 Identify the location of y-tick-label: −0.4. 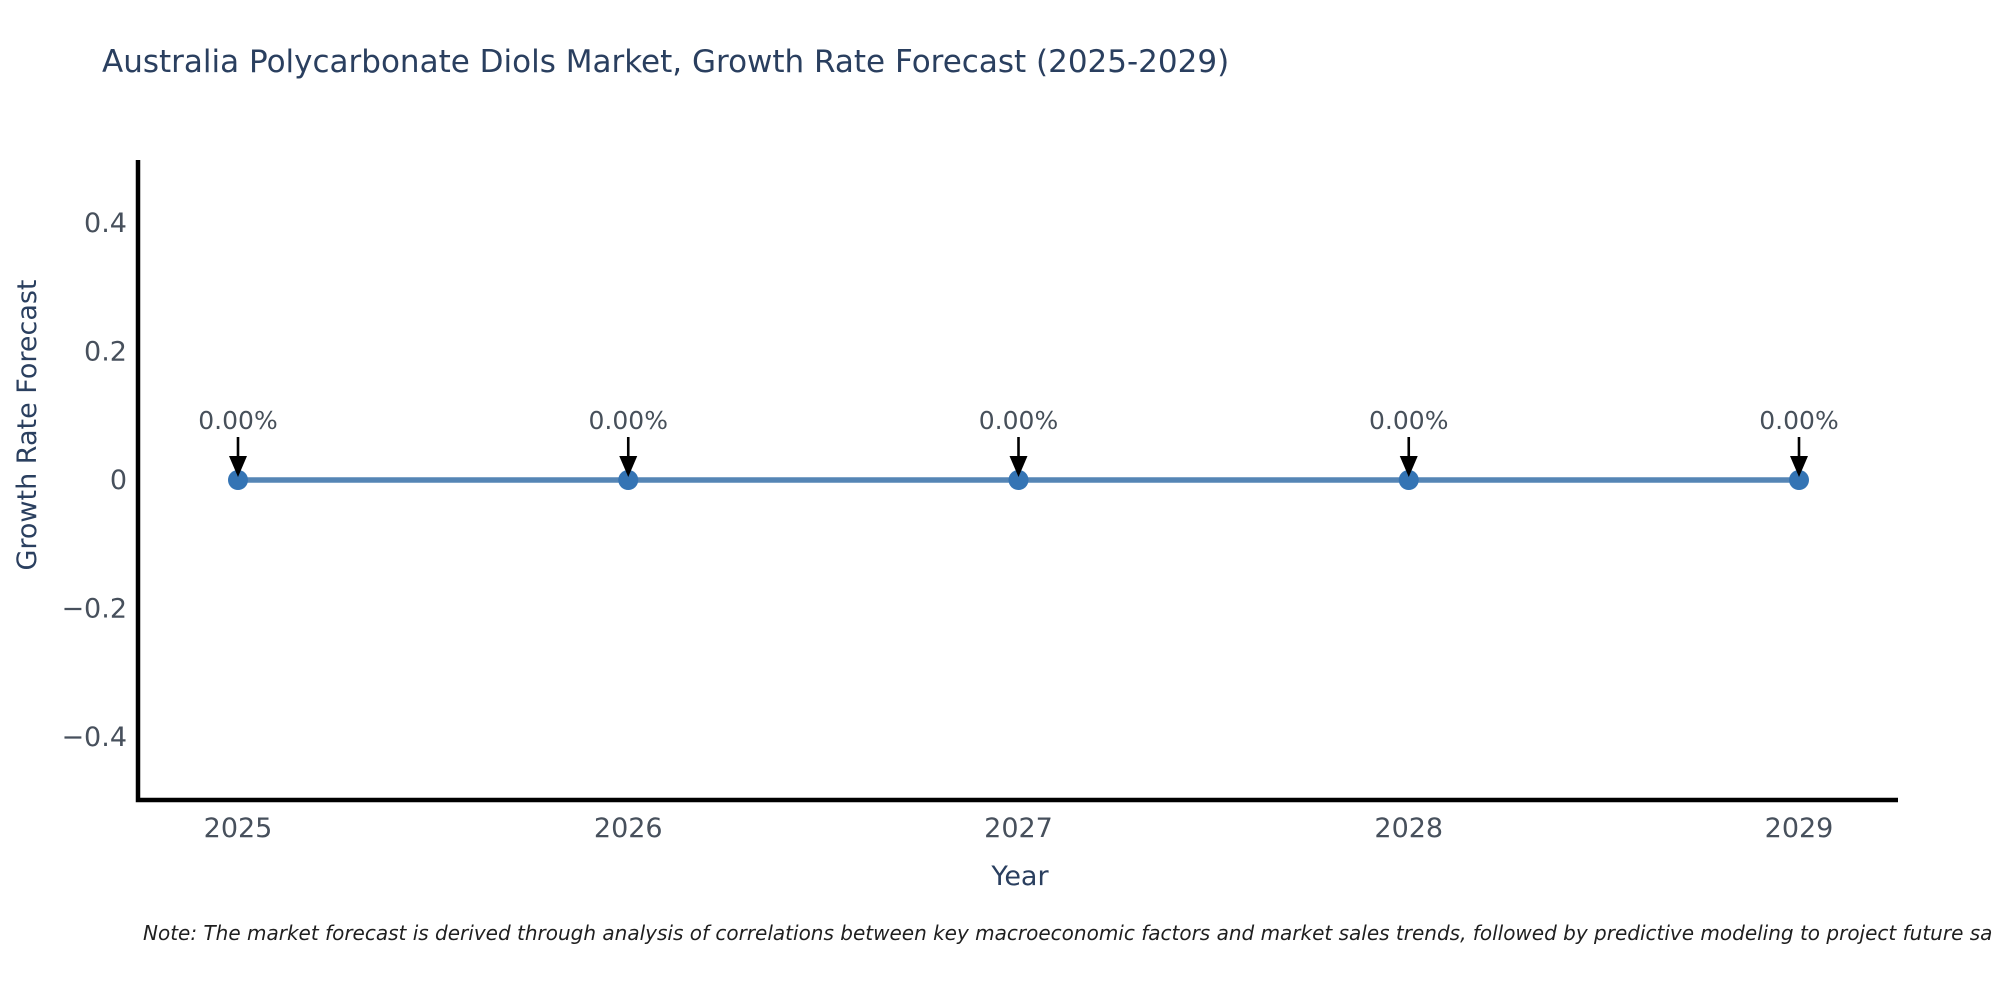
(94, 737).